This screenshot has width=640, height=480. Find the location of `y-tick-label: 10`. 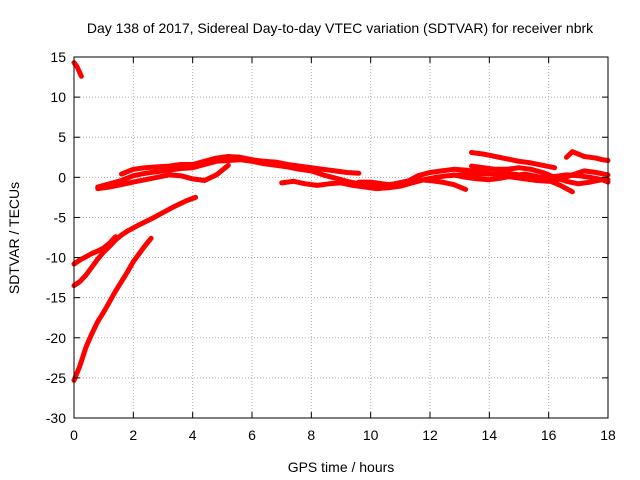

y-tick-label: 10 is located at coordinates (58, 97).